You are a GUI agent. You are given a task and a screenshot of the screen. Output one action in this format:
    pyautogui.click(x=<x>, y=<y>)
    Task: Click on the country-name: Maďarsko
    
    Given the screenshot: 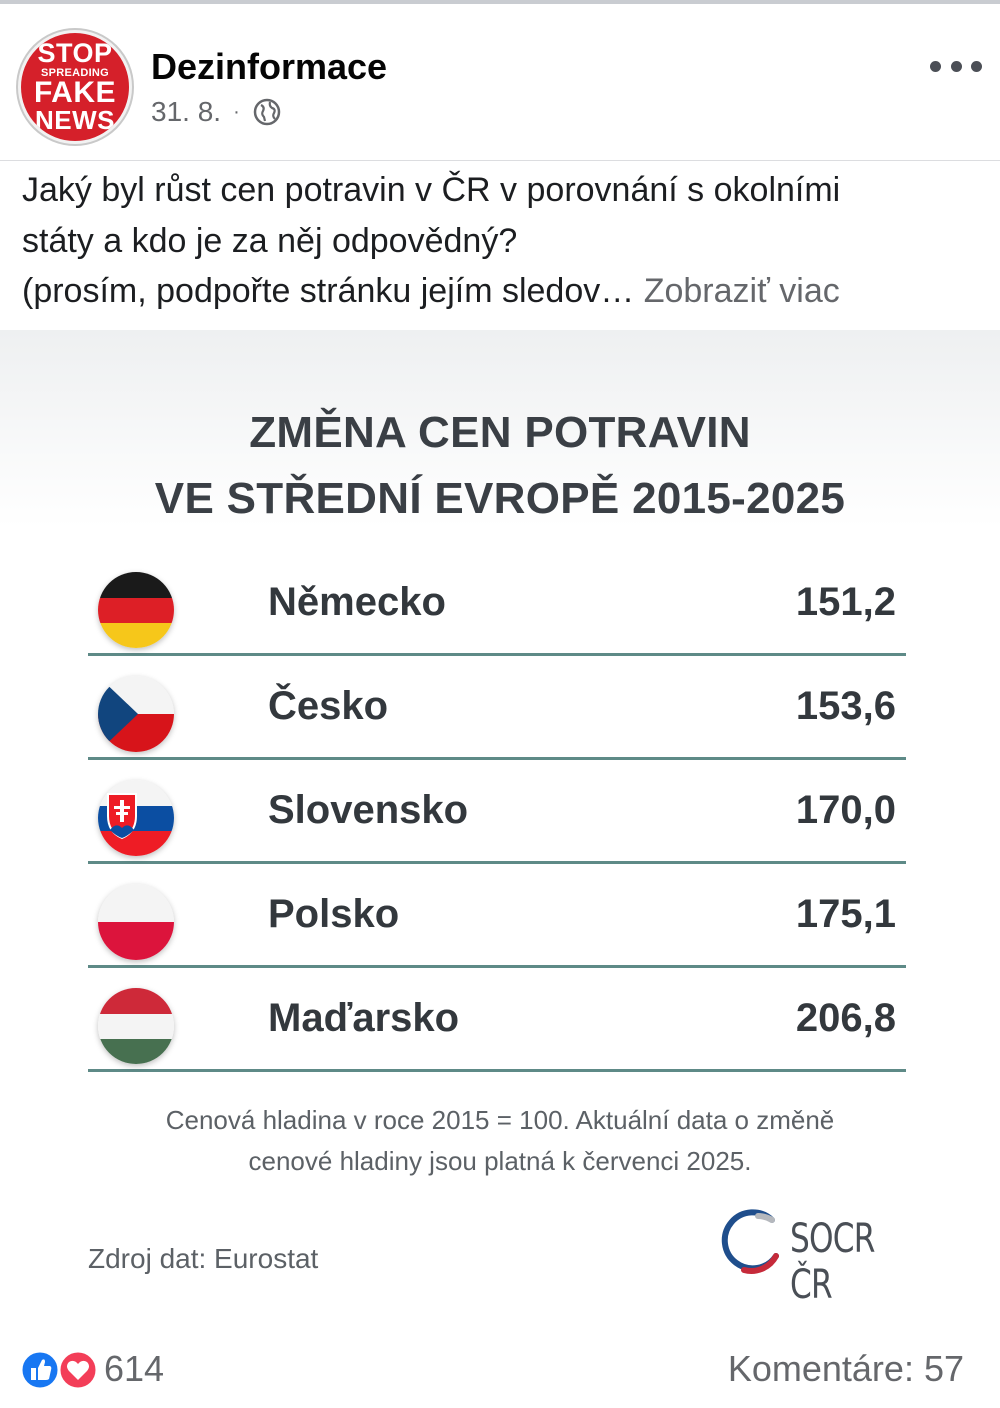 What is the action you would take?
    pyautogui.click(x=364, y=1018)
    